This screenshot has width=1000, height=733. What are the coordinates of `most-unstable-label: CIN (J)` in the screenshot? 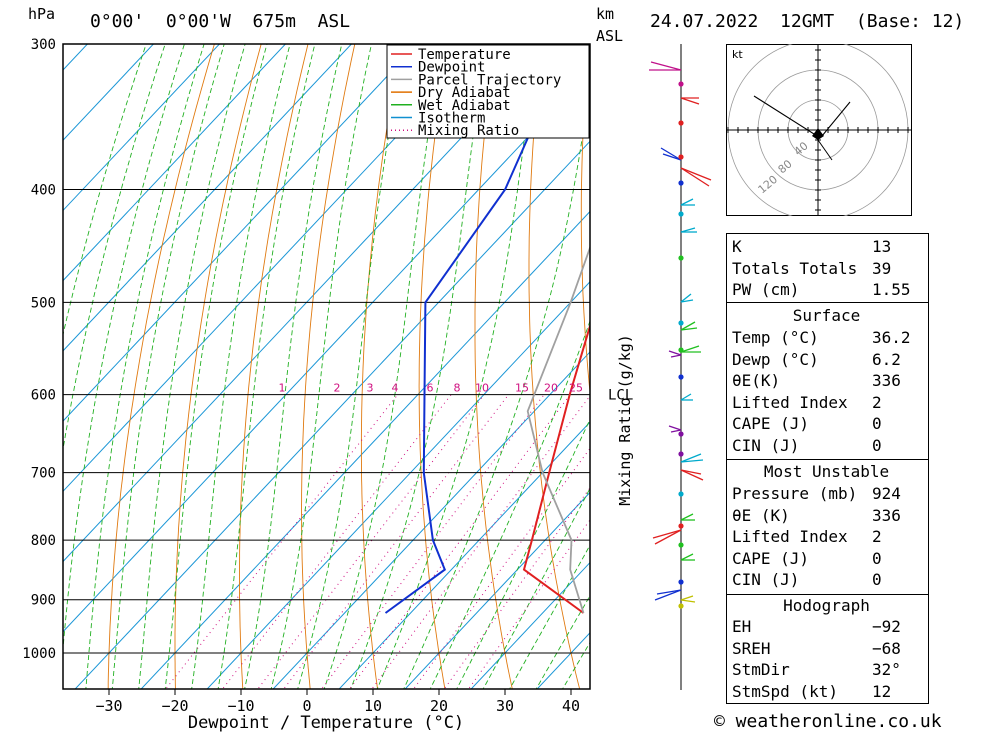 It's located at (766, 580).